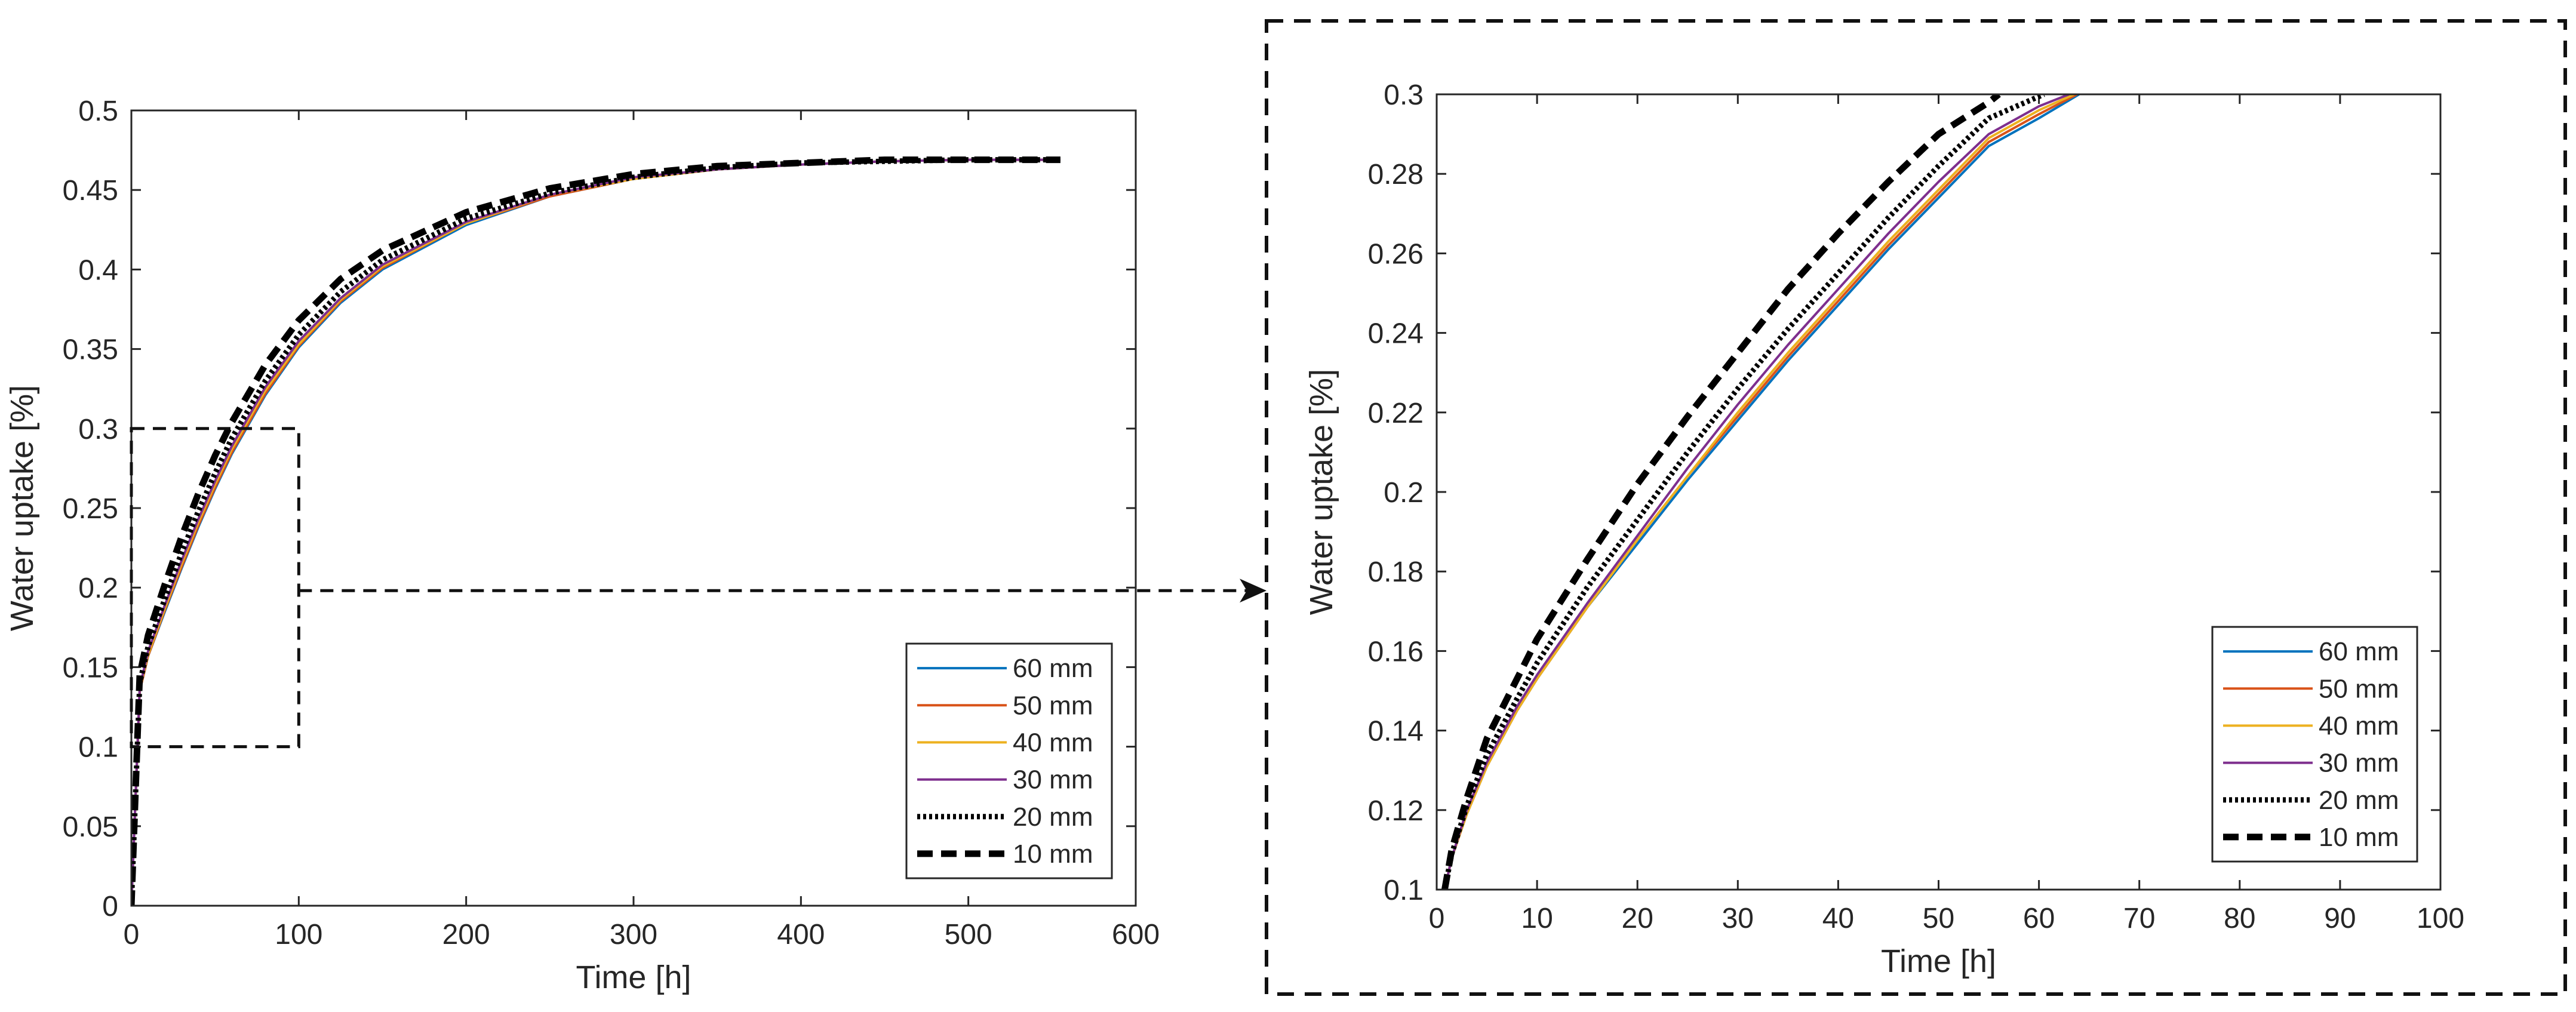 This screenshot has width=2576, height=1012. What do you see at coordinates (1738, 918) in the screenshot?
I see `x-tick-label: 30` at bounding box center [1738, 918].